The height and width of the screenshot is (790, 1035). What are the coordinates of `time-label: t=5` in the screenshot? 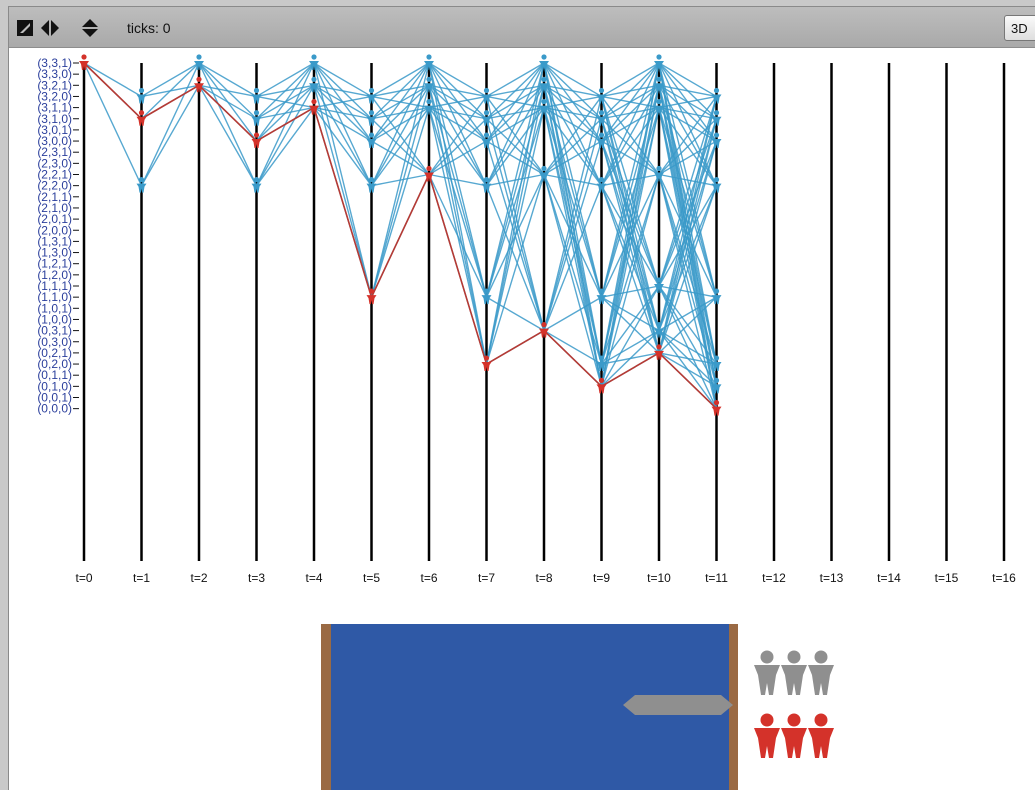 It's located at (371, 578).